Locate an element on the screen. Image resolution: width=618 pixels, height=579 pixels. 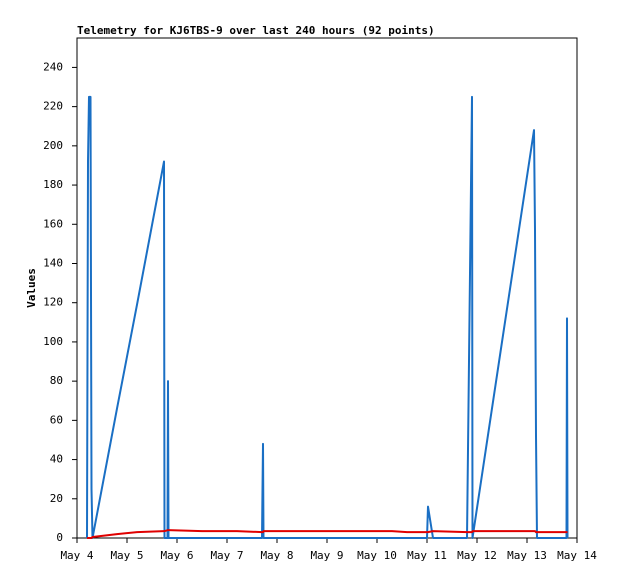
x-tick-label: May 10 is located at coordinates (377, 555).